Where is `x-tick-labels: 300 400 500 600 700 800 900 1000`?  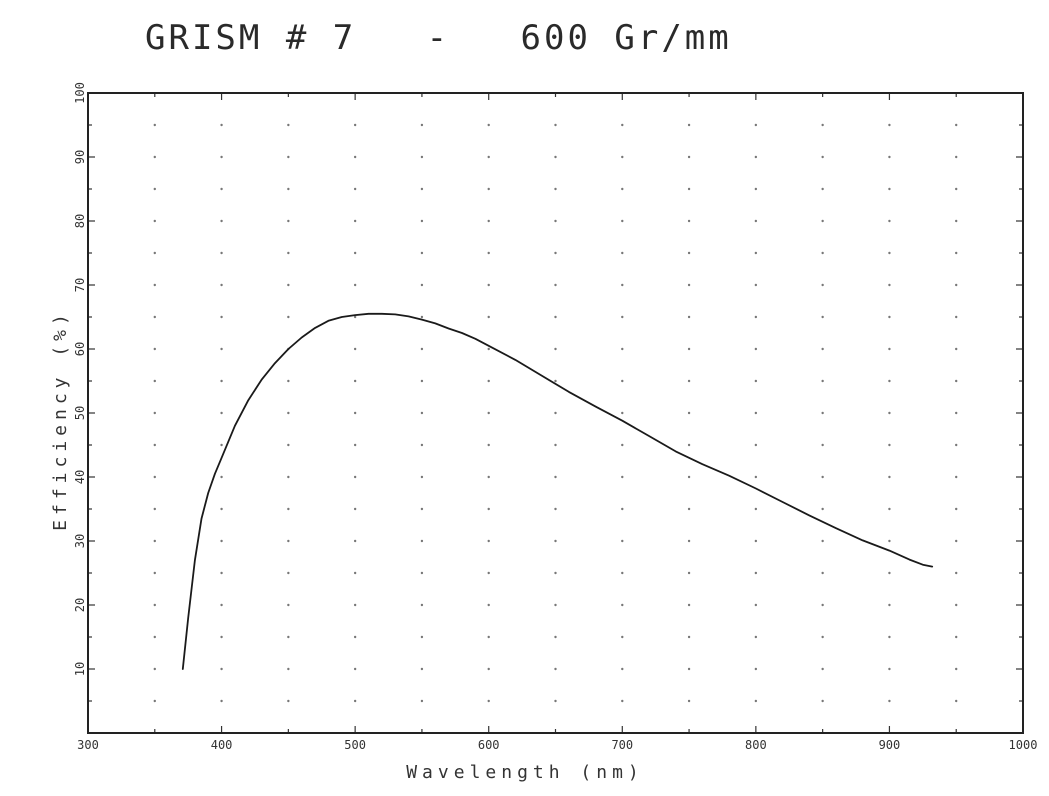 x-tick-labels: 300 400 500 600 700 800 900 1000 is located at coordinates (557, 745).